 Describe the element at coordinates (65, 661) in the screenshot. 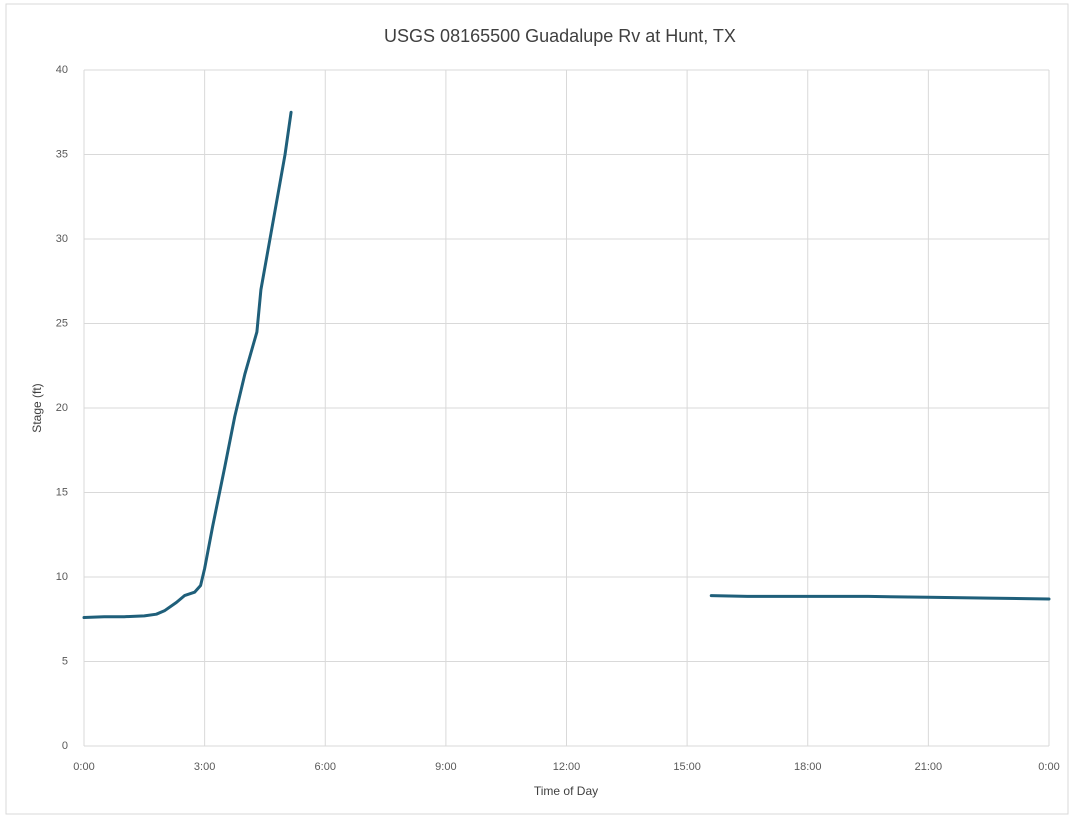

I see `y-tick-label: 5` at that location.